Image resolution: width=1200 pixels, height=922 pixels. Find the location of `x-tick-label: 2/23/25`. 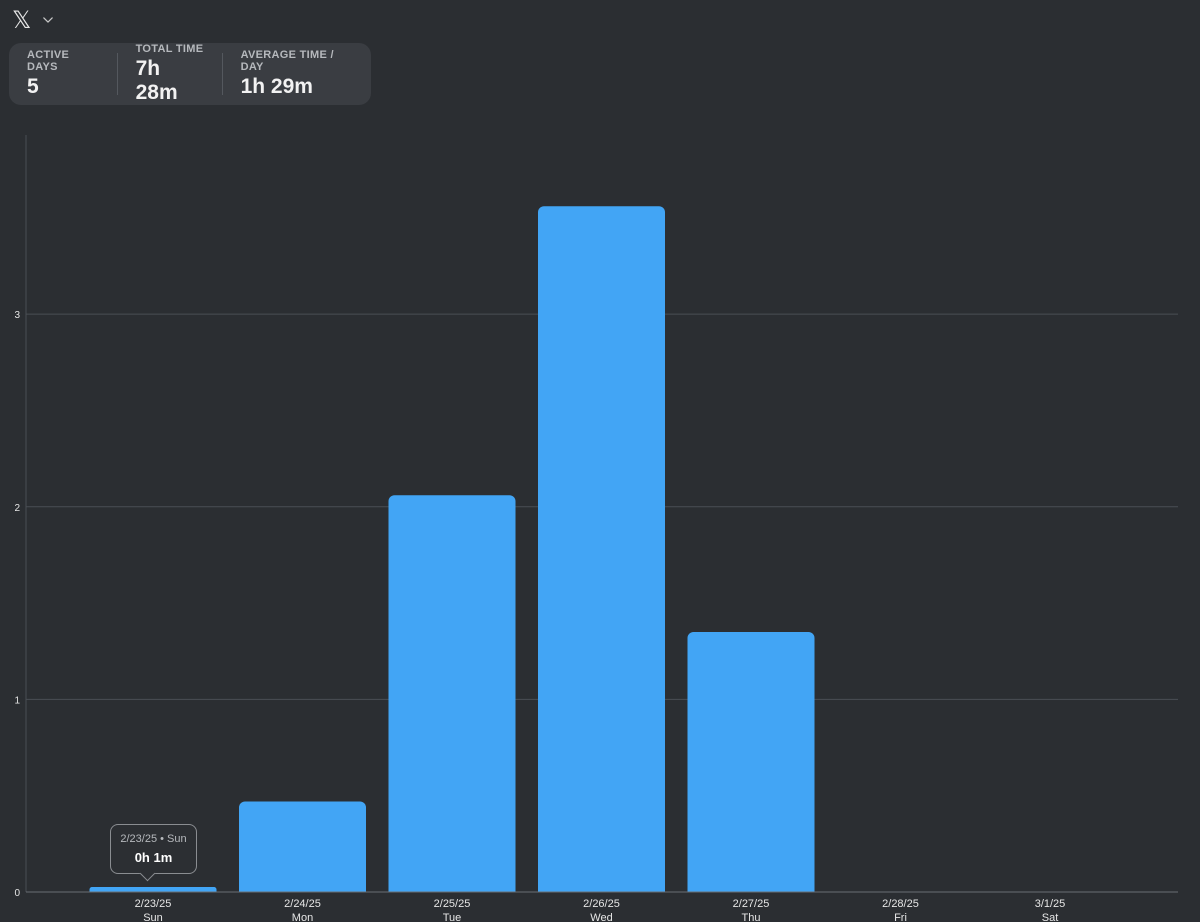

x-tick-label: 2/23/25 is located at coordinates (153, 904).